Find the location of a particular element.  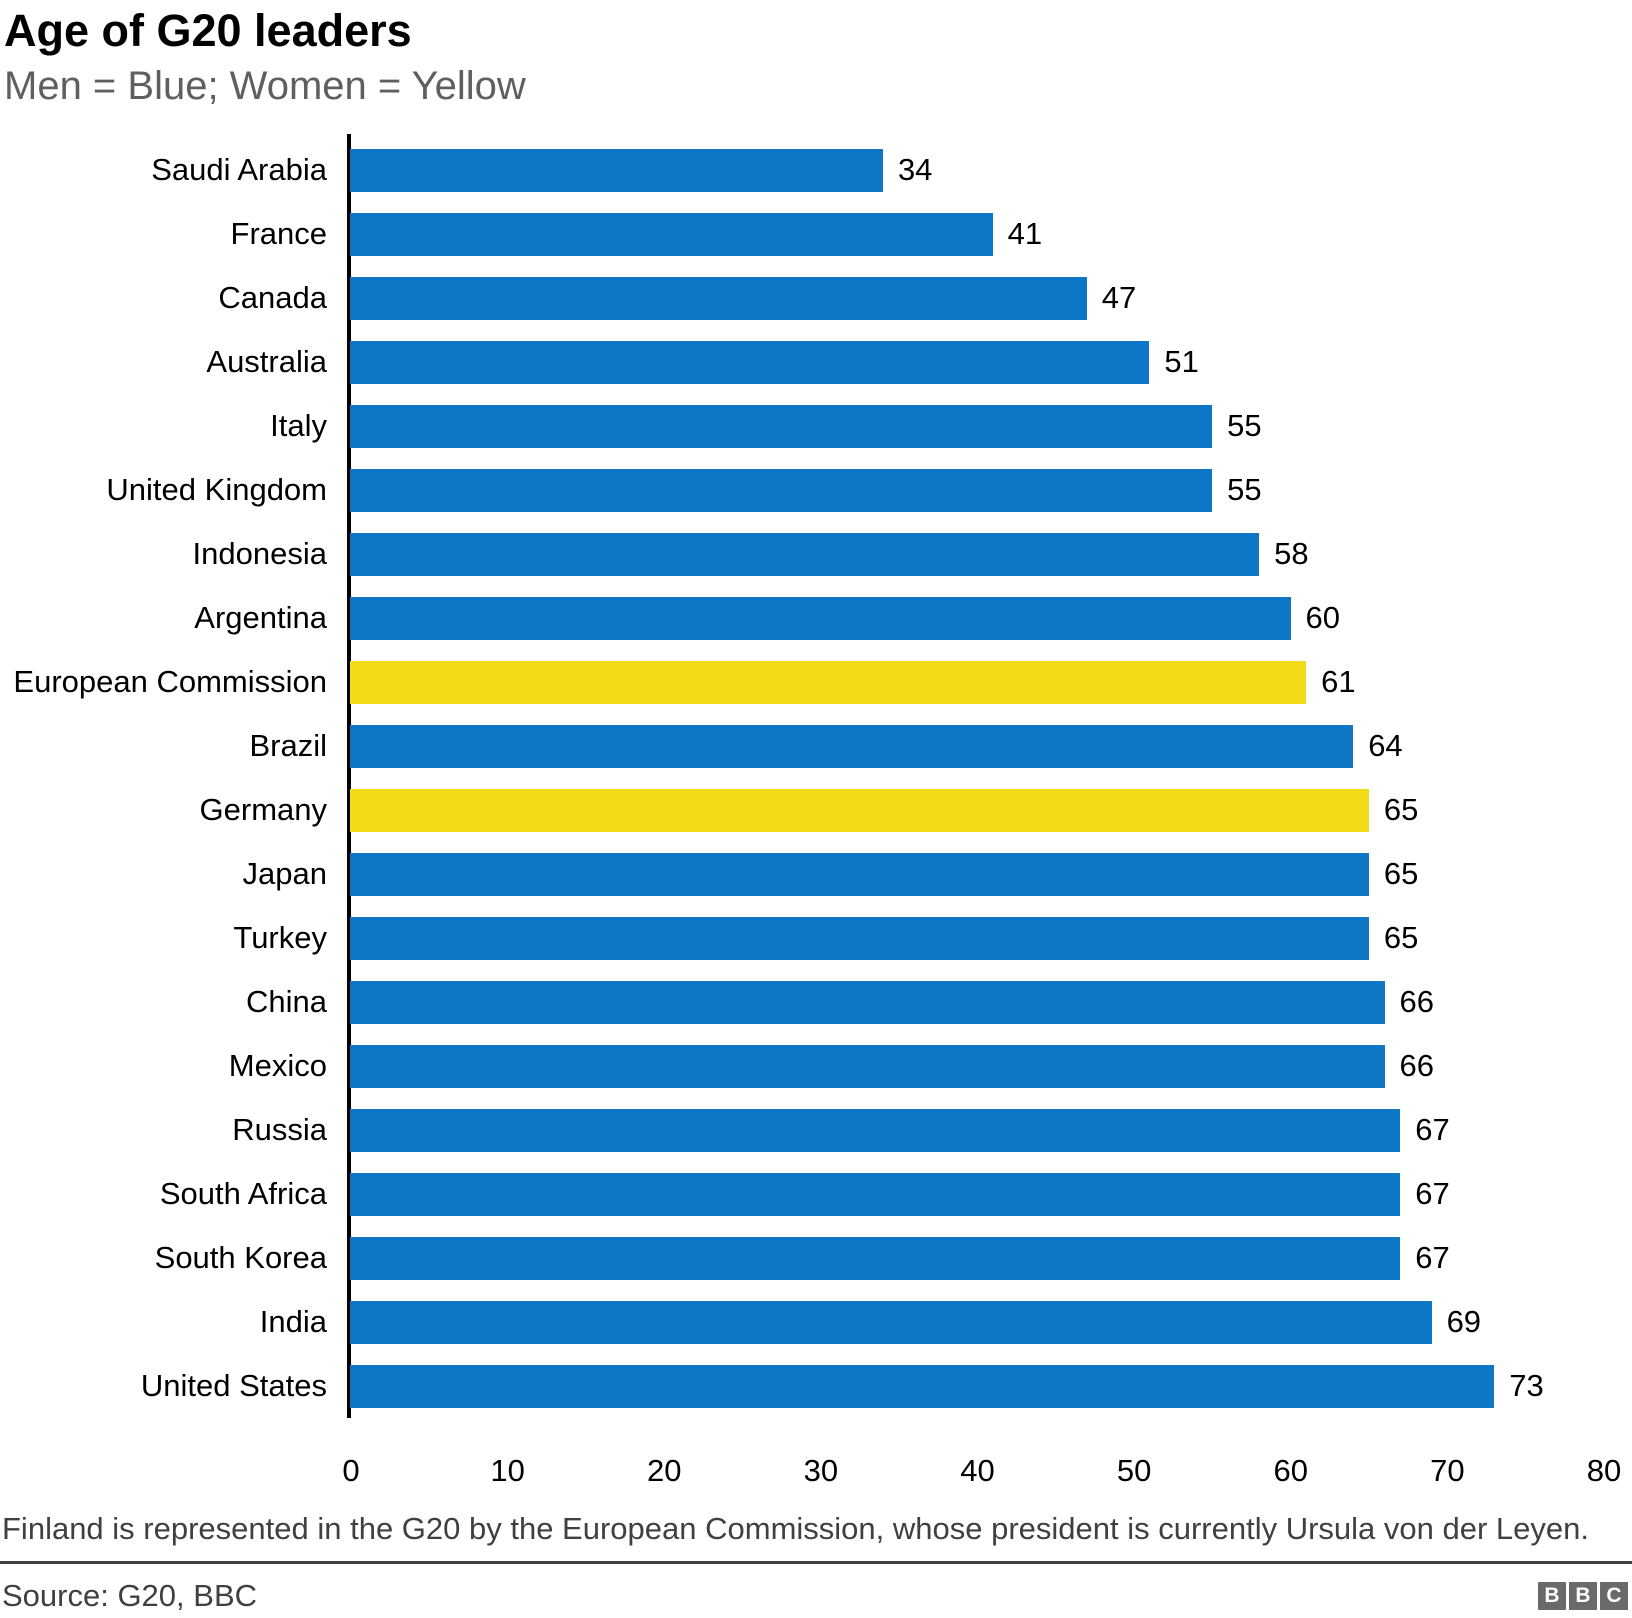

x-axis-tick-label: 40 is located at coordinates (977, 1470).